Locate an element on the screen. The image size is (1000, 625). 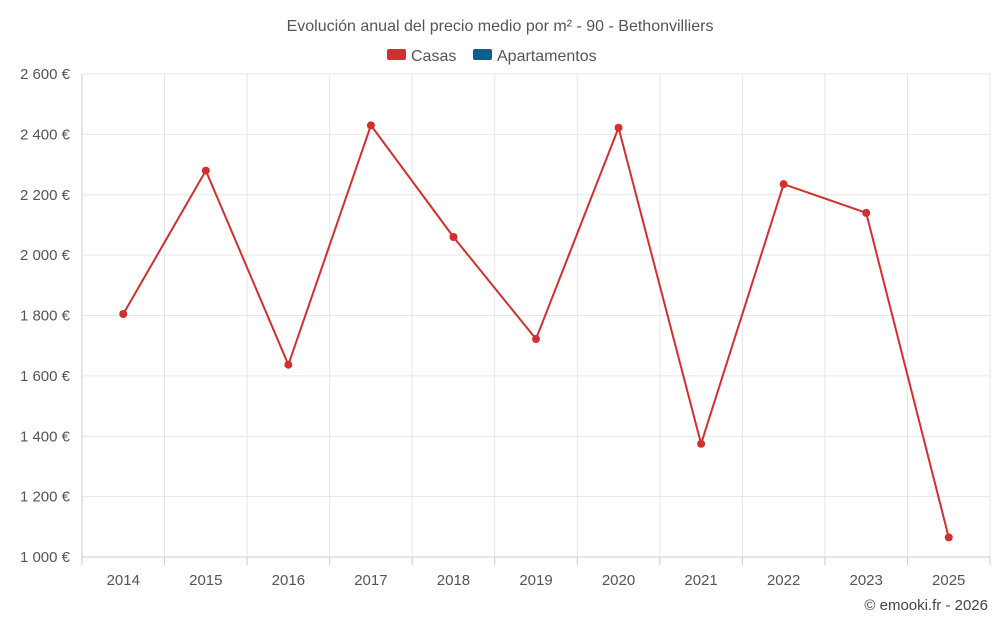
x-tick-label: 2016 is located at coordinates (288, 580).